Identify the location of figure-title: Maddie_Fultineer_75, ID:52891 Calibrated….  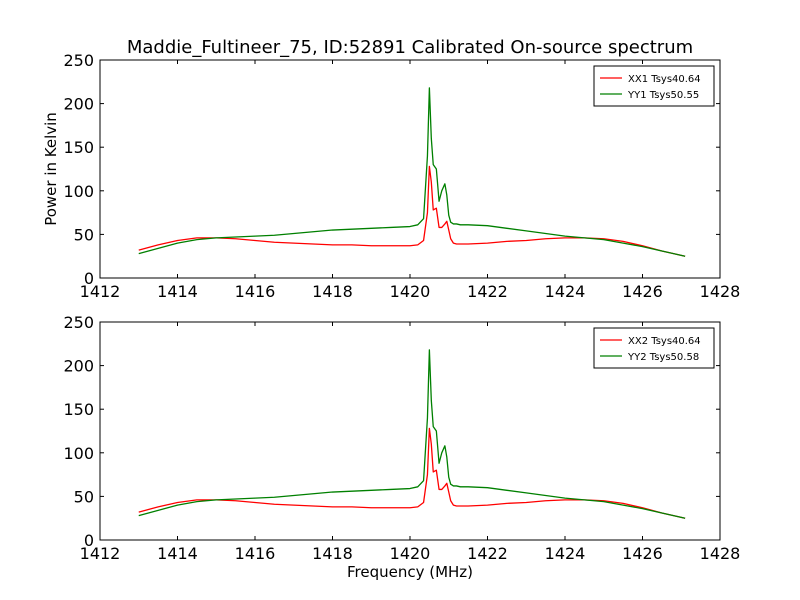
(410, 47).